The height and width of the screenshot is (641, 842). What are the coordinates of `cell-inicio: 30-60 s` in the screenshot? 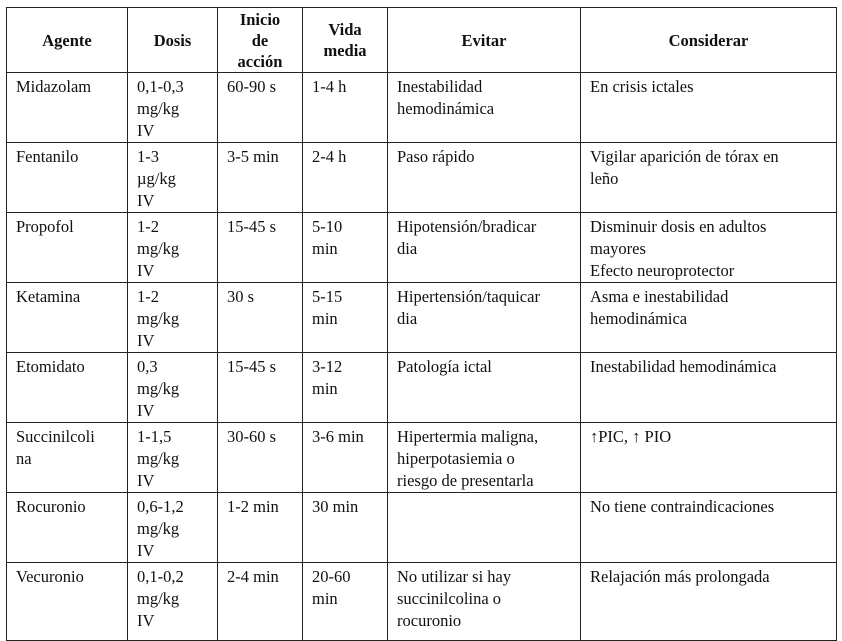 It's located at (260, 457).